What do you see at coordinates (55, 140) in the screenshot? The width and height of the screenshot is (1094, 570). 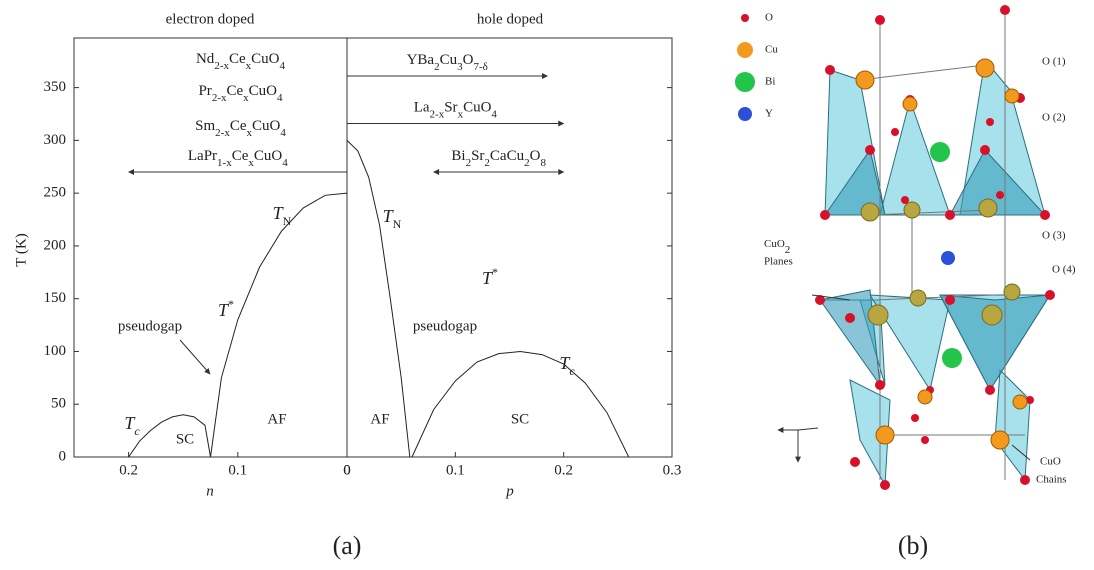 I see `y-tick-label: 300` at bounding box center [55, 140].